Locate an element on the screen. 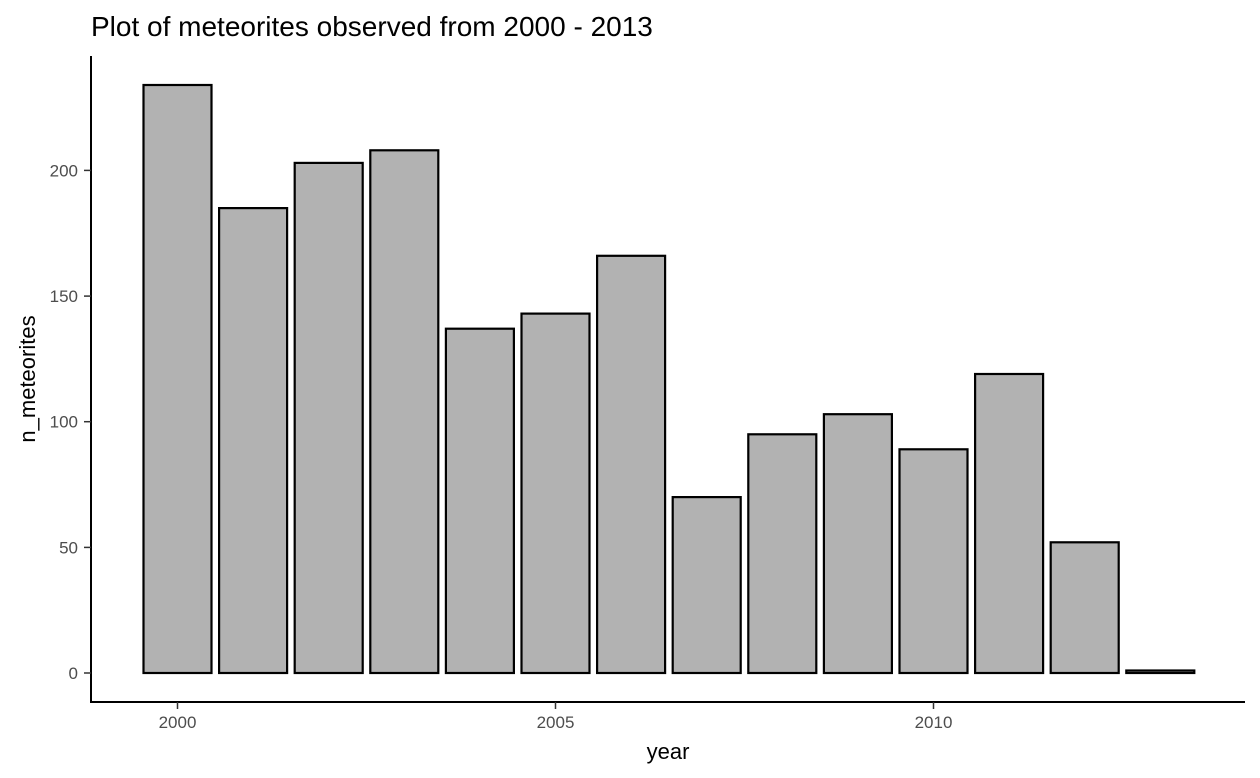  x-tick-label-2005: 2005 is located at coordinates (556, 722).